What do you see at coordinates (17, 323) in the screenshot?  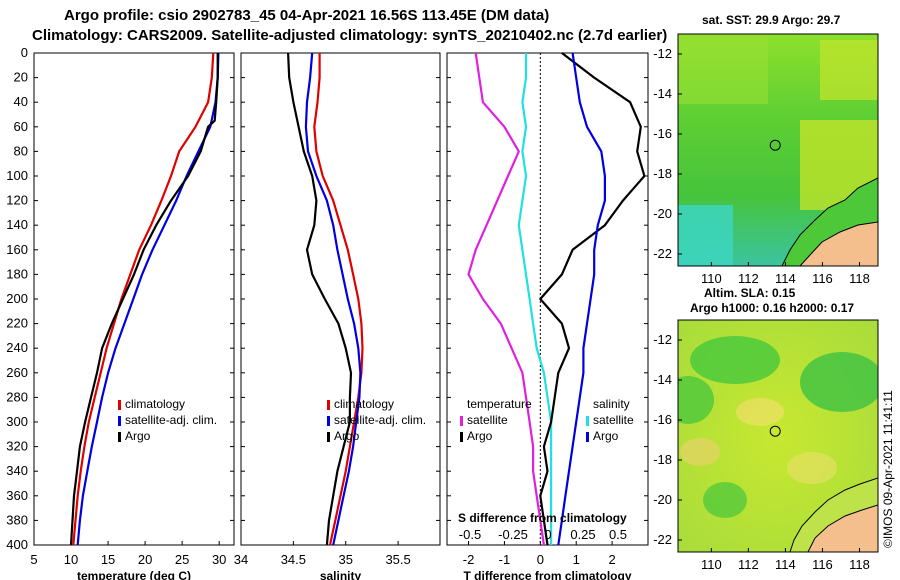 I see `depth-tick-label: 220` at bounding box center [17, 323].